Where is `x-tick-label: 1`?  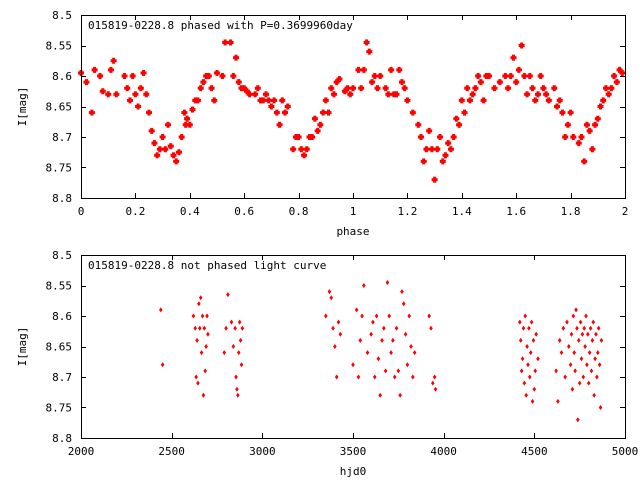
x-tick-label: 1 is located at coordinates (353, 211).